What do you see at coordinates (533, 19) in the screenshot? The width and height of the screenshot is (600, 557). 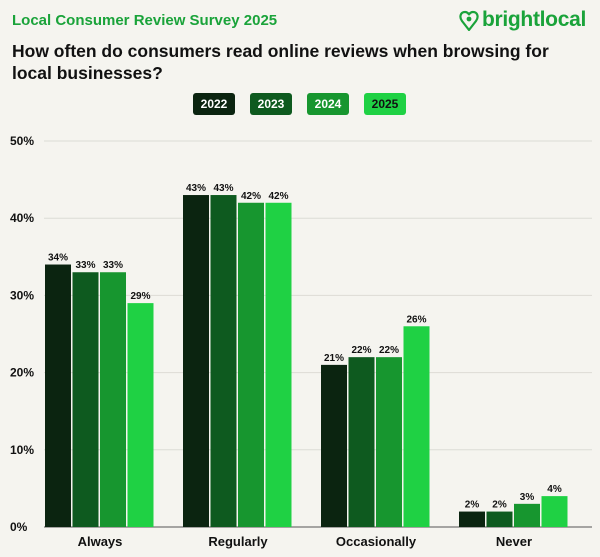 I see `brand-name: brightlocal` at bounding box center [533, 19].